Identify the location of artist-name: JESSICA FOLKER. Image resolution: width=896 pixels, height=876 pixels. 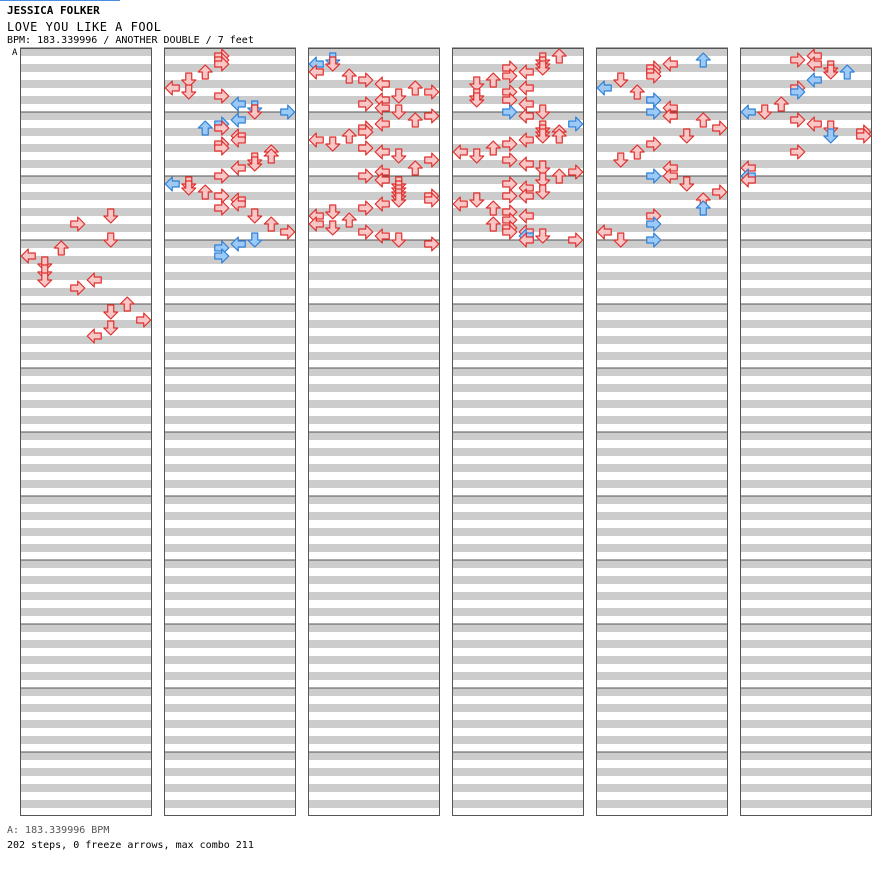
(53, 10).